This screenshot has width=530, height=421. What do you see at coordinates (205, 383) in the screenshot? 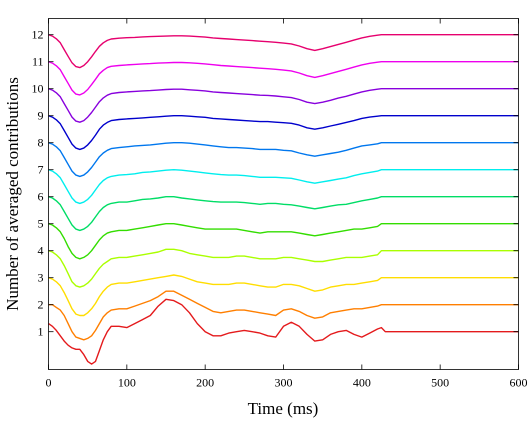
I see `x-tick-label: 200` at bounding box center [205, 383].